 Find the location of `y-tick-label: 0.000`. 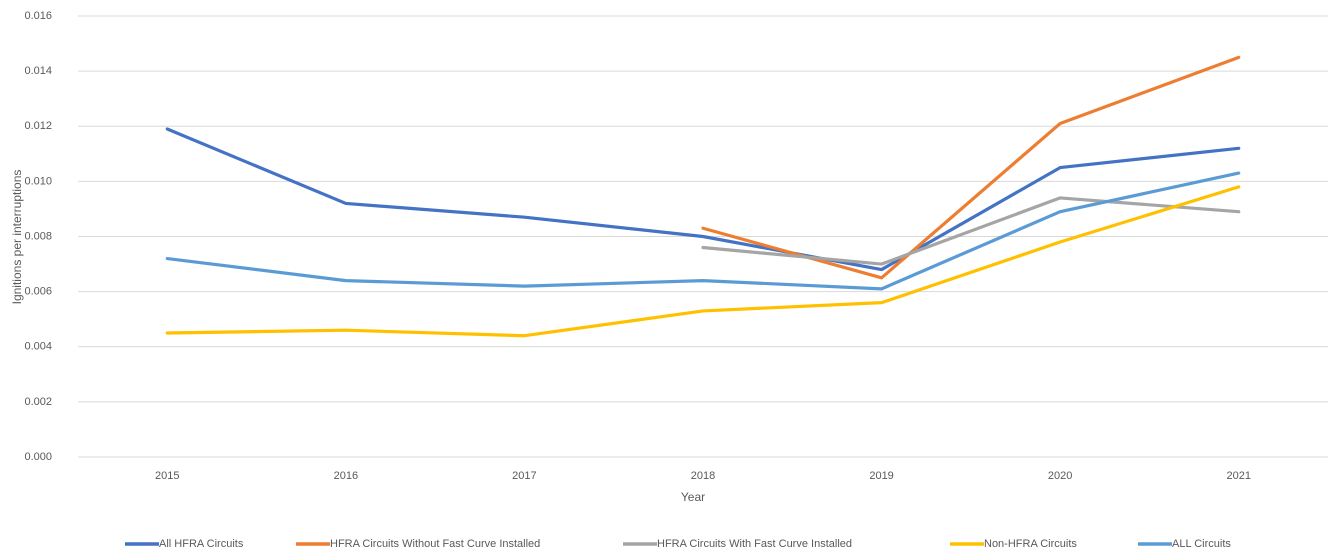

y-tick-label: 0.000 is located at coordinates (38, 457).